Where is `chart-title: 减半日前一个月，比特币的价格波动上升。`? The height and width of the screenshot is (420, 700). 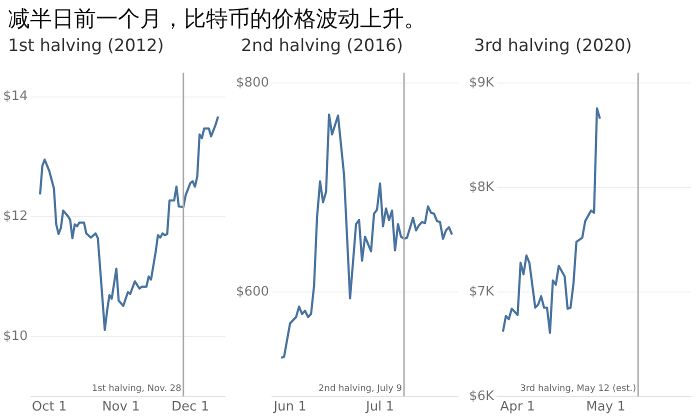 chart-title: 减半日前一个月，比特币的价格波动上升。 is located at coordinates (217, 19).